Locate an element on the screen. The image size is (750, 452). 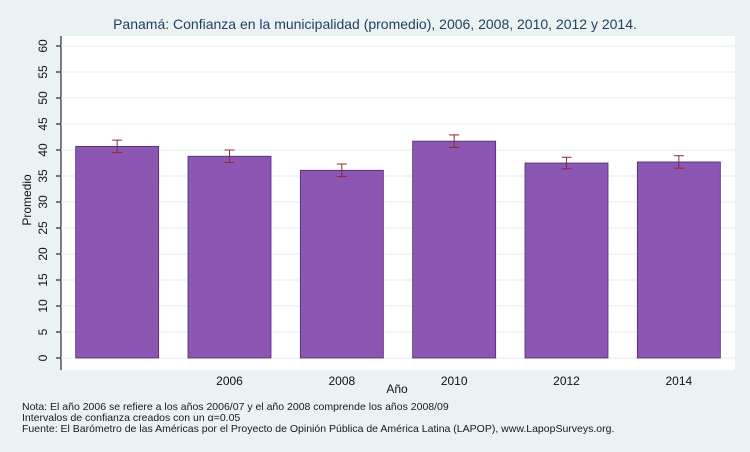
y-tick-label: 60 is located at coordinates (43, 46).